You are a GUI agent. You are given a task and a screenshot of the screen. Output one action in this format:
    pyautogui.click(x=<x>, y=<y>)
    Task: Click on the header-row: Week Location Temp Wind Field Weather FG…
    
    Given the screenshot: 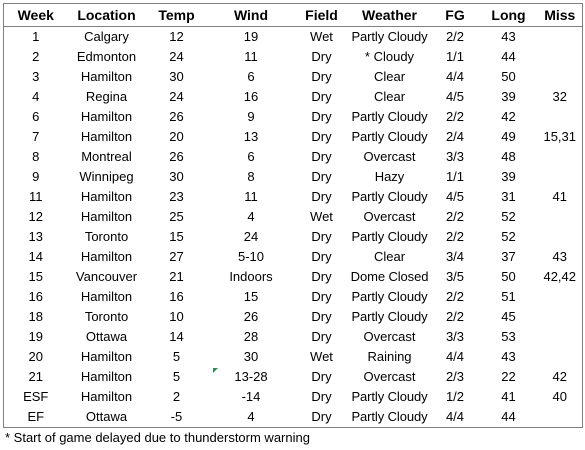 What is the action you would take?
    pyautogui.click(x=293, y=15)
    